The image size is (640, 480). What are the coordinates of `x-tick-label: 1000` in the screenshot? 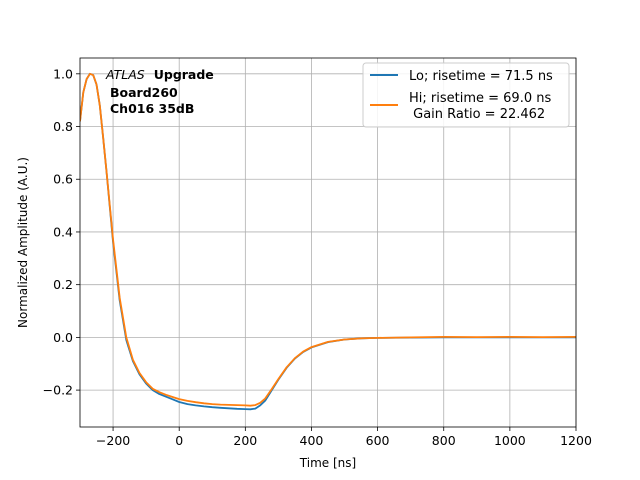 It's located at (510, 440).